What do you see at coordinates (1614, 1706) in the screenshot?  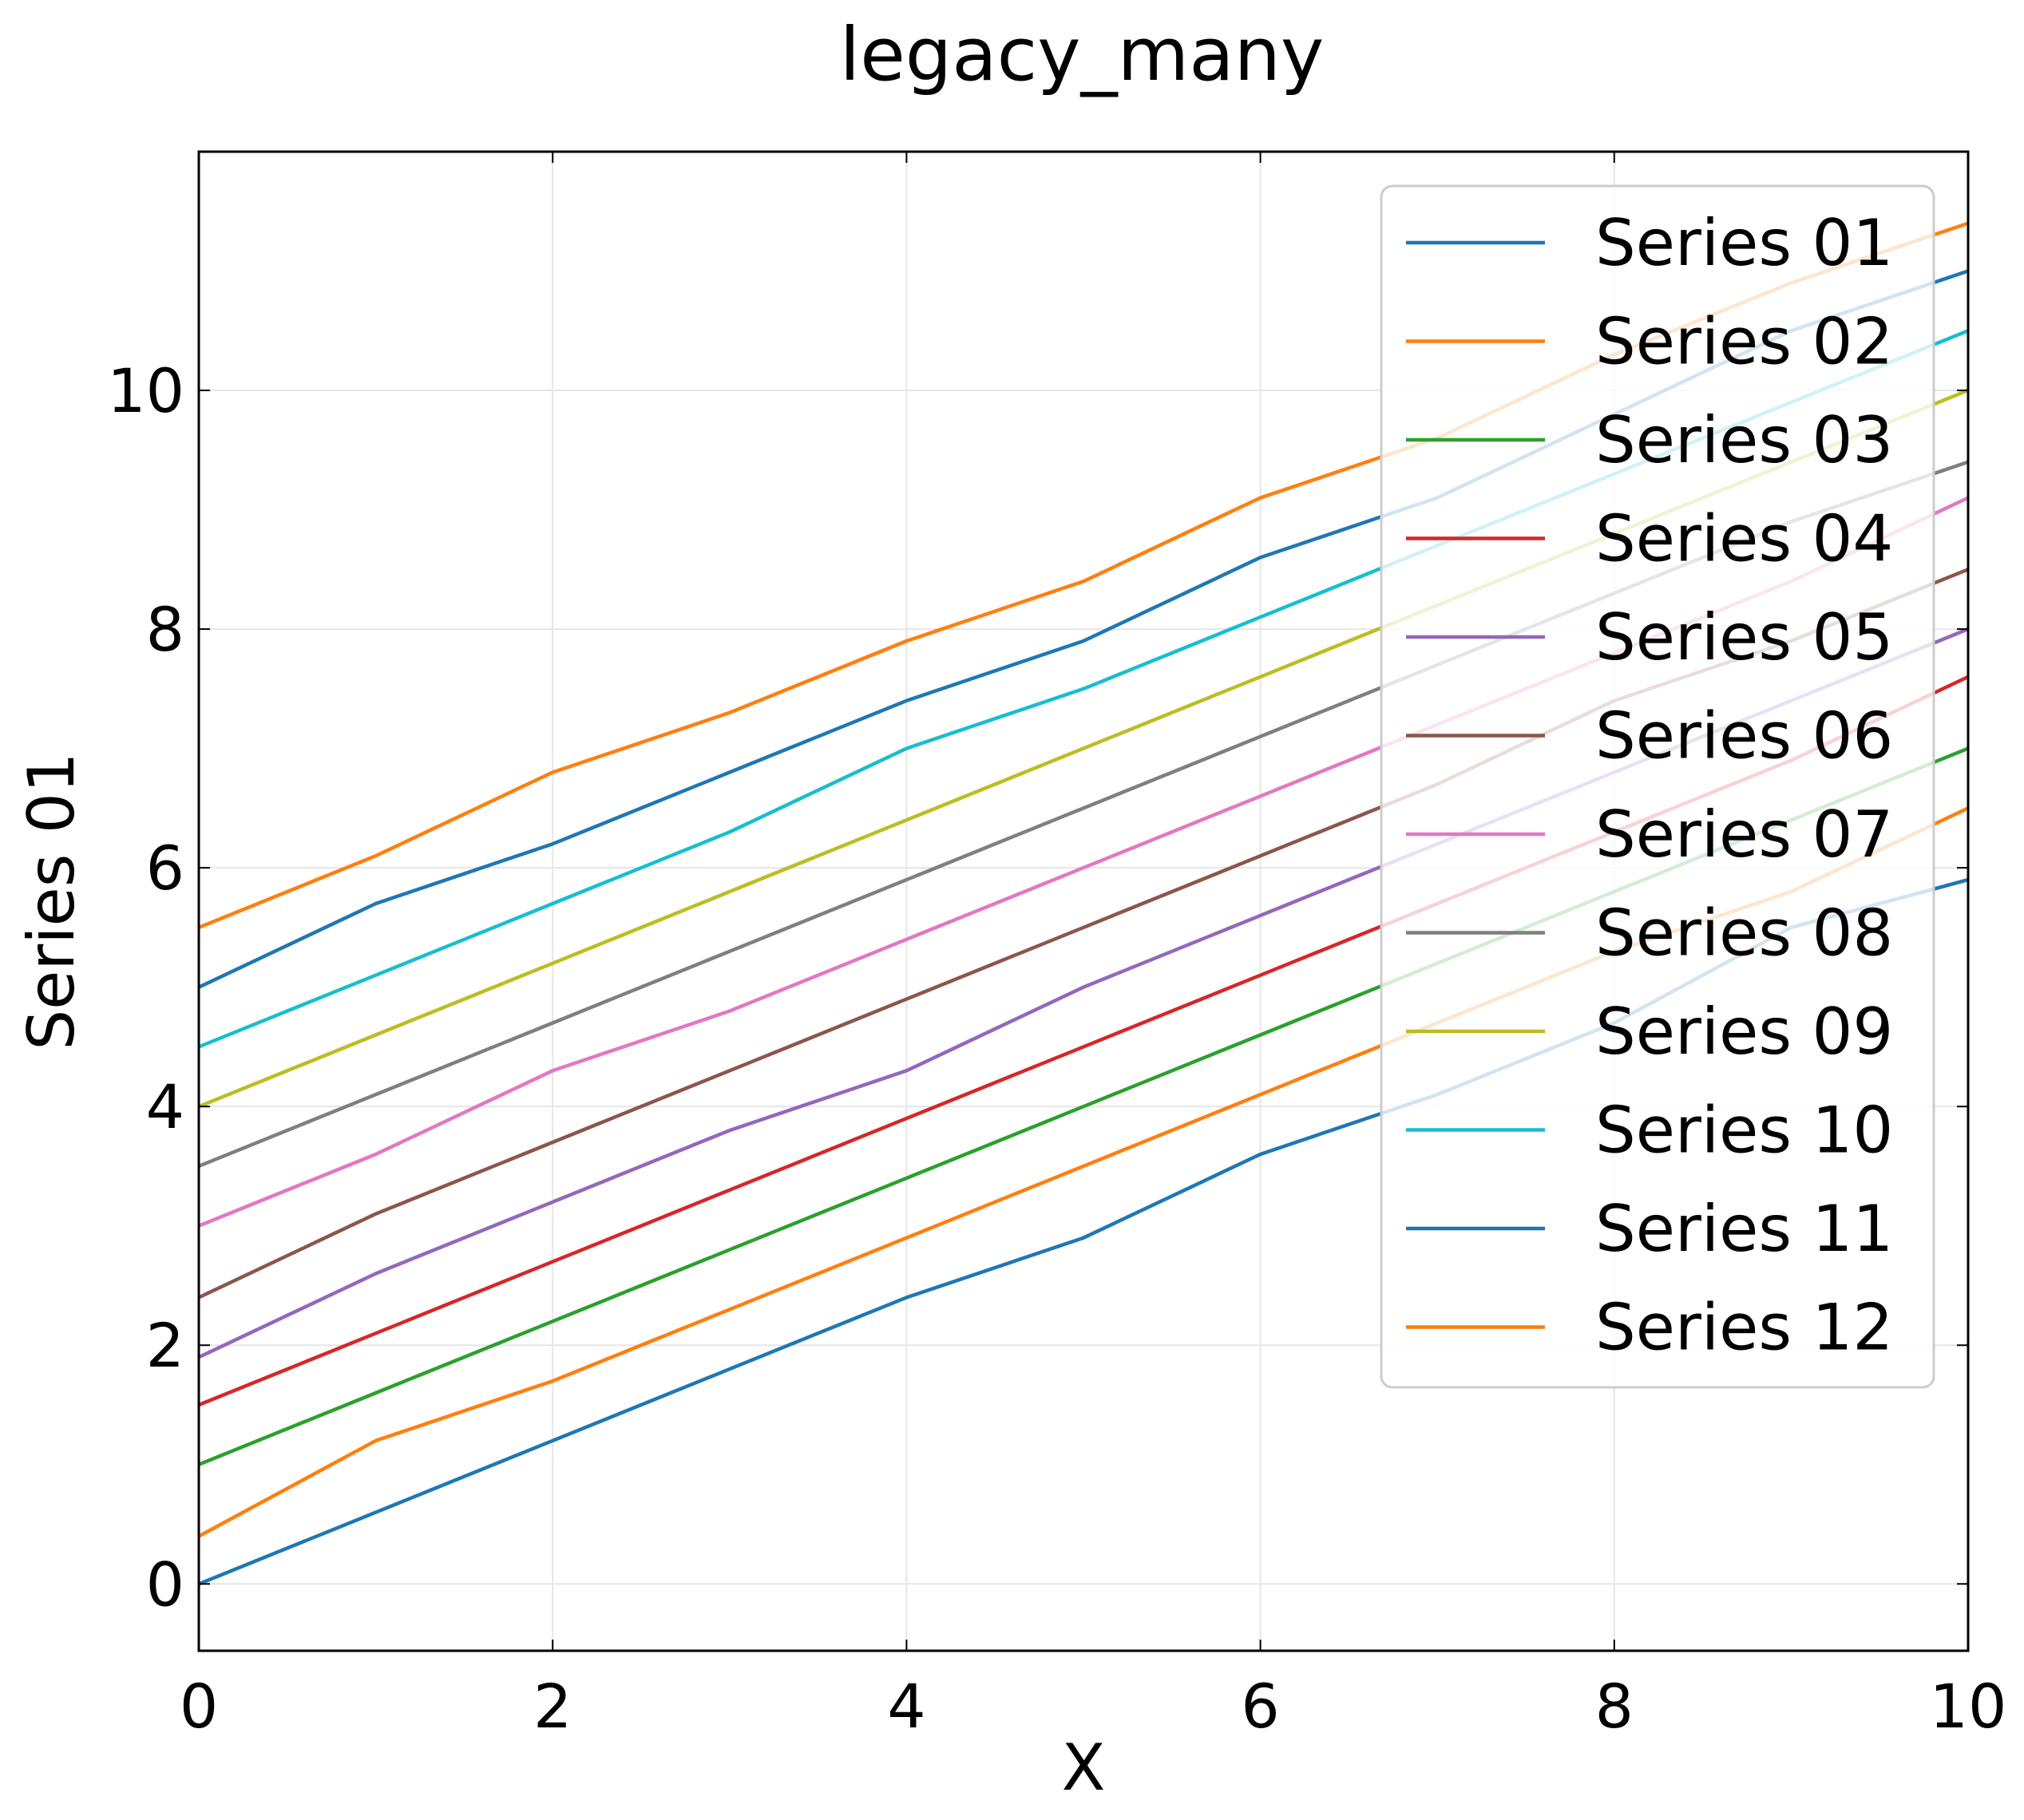 I see `x-tick-label: 8` at bounding box center [1614, 1706].